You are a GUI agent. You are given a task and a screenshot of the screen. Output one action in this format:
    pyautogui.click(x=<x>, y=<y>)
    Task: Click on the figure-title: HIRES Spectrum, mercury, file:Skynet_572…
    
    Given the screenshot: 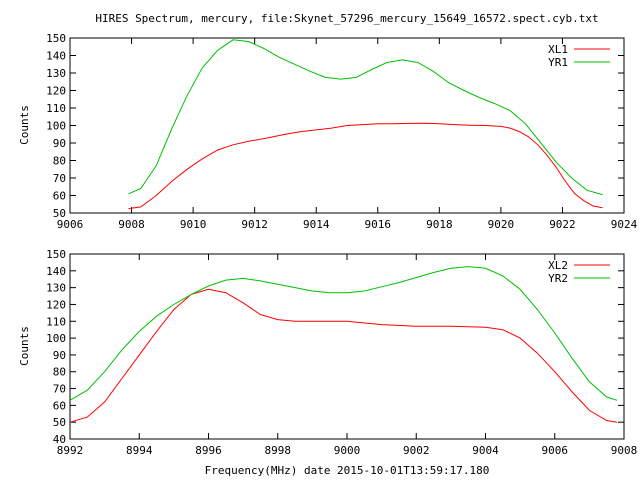 What is the action you would take?
    pyautogui.click(x=346, y=18)
    